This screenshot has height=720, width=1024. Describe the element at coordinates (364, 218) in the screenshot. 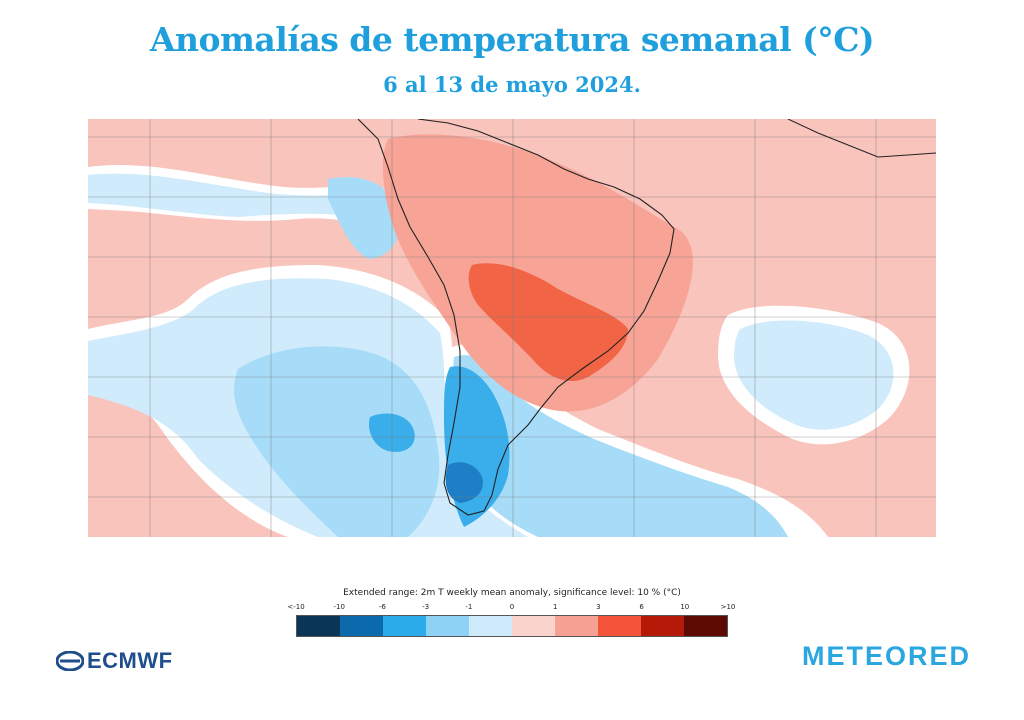

I see `cool-region-peru-coast` at that location.